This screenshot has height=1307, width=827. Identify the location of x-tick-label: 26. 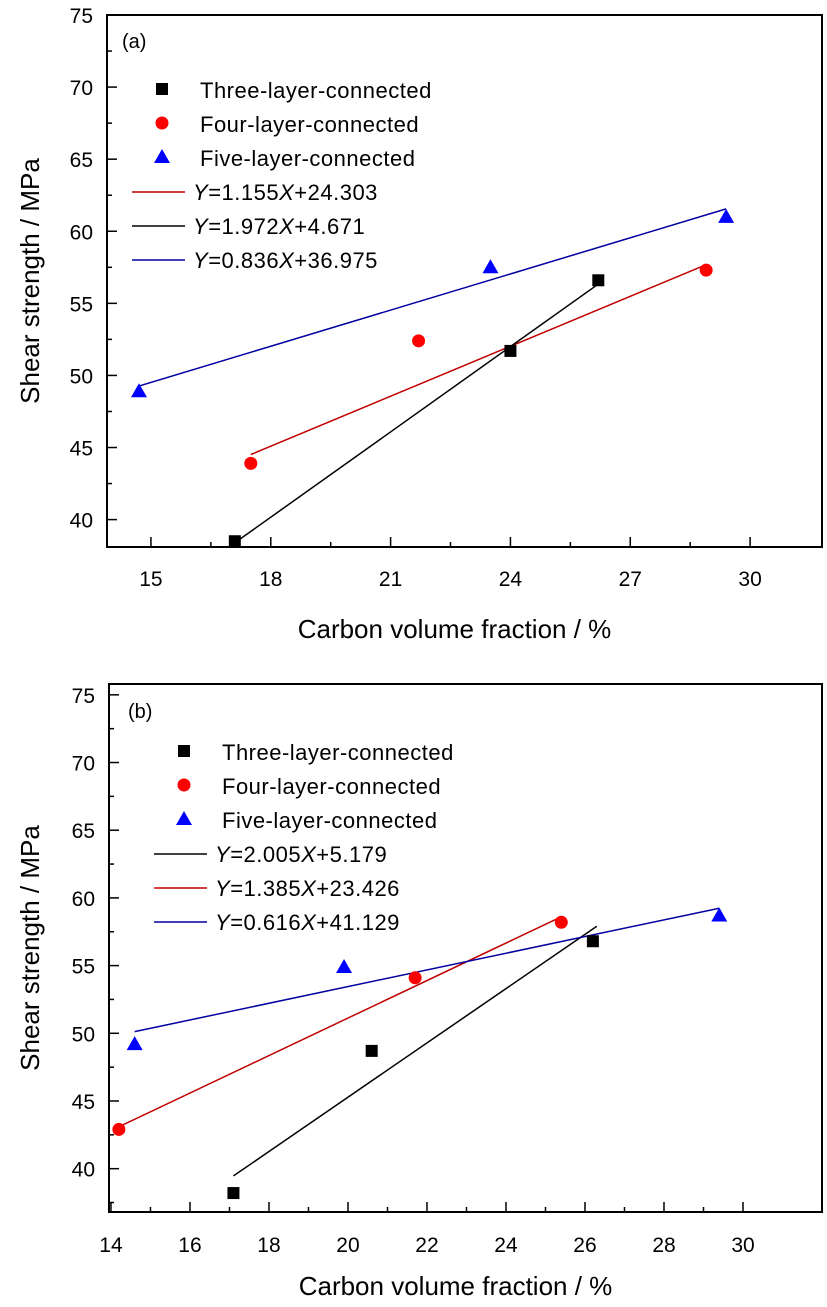
(584, 1245).